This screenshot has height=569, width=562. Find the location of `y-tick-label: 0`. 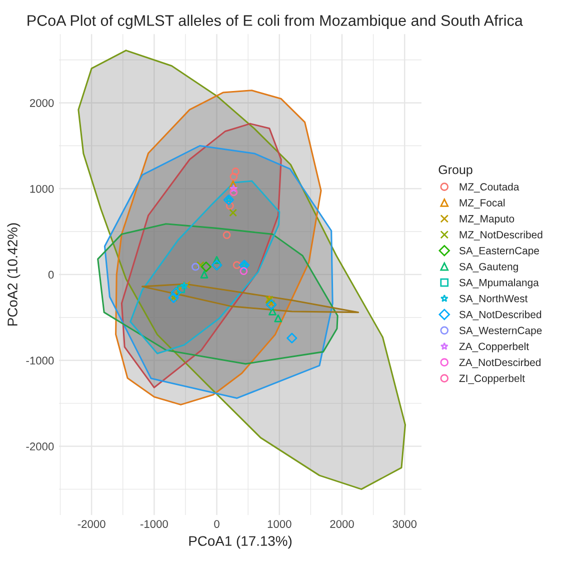

y-tick-label: 0 is located at coordinates (51, 274).